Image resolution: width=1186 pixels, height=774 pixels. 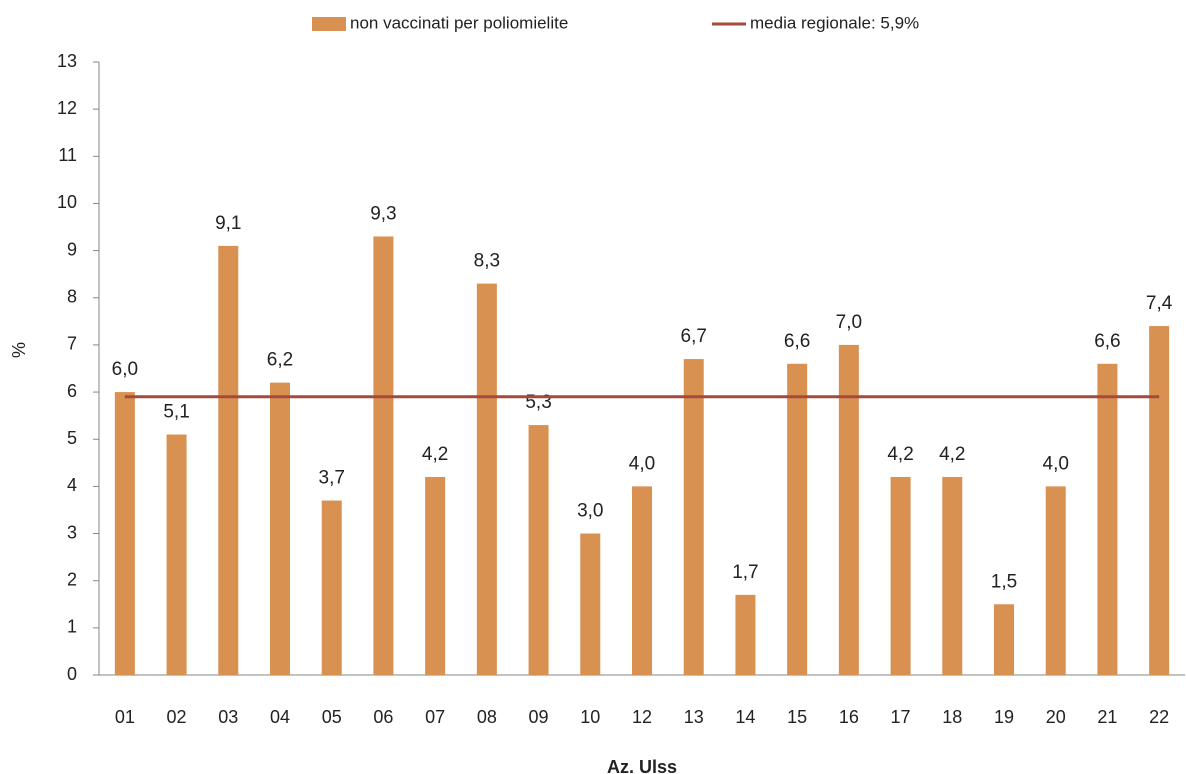 What do you see at coordinates (1056, 717) in the screenshot?
I see `x-tick-label: 20` at bounding box center [1056, 717].